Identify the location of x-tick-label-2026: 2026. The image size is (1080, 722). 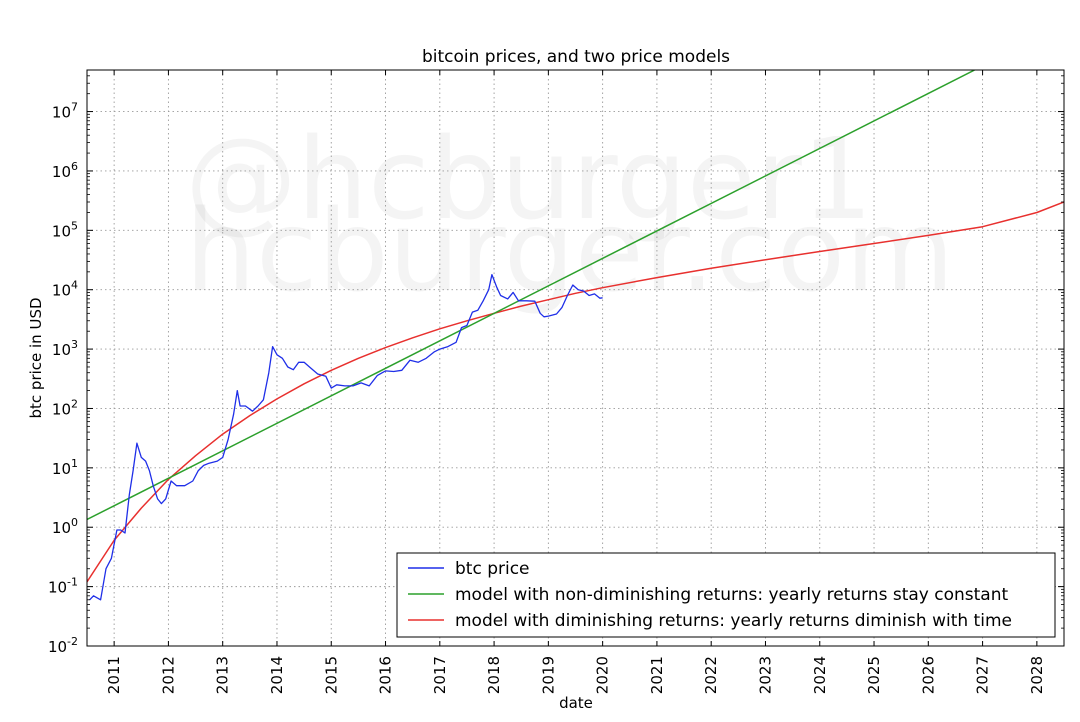
(928, 675).